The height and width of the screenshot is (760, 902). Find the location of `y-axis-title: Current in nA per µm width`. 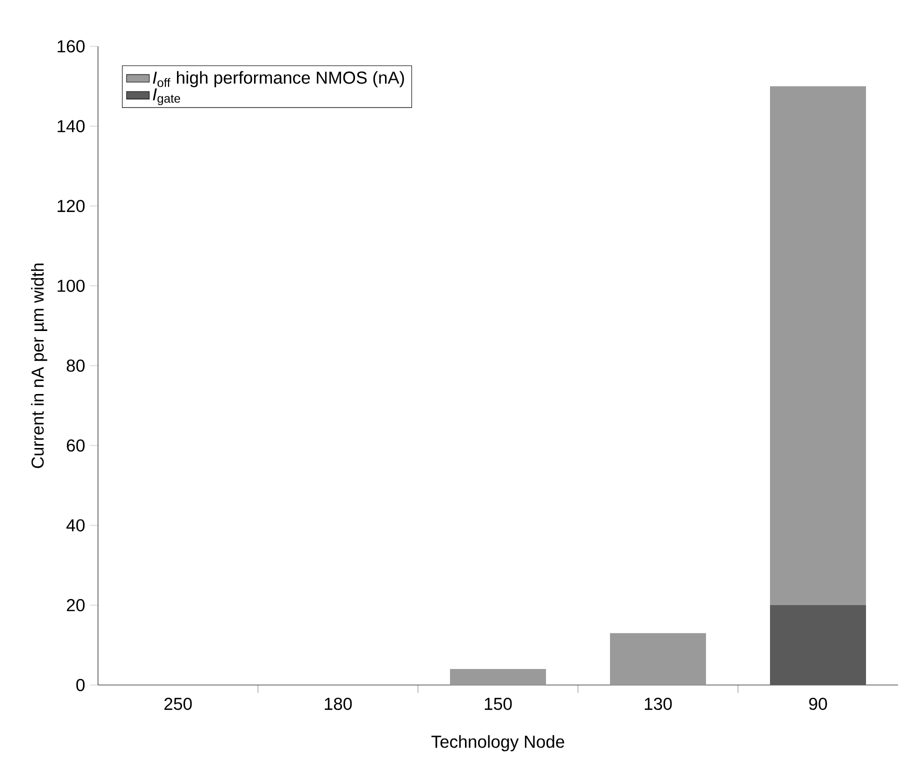

y-axis-title: Current in nA per µm width is located at coordinates (39, 366).